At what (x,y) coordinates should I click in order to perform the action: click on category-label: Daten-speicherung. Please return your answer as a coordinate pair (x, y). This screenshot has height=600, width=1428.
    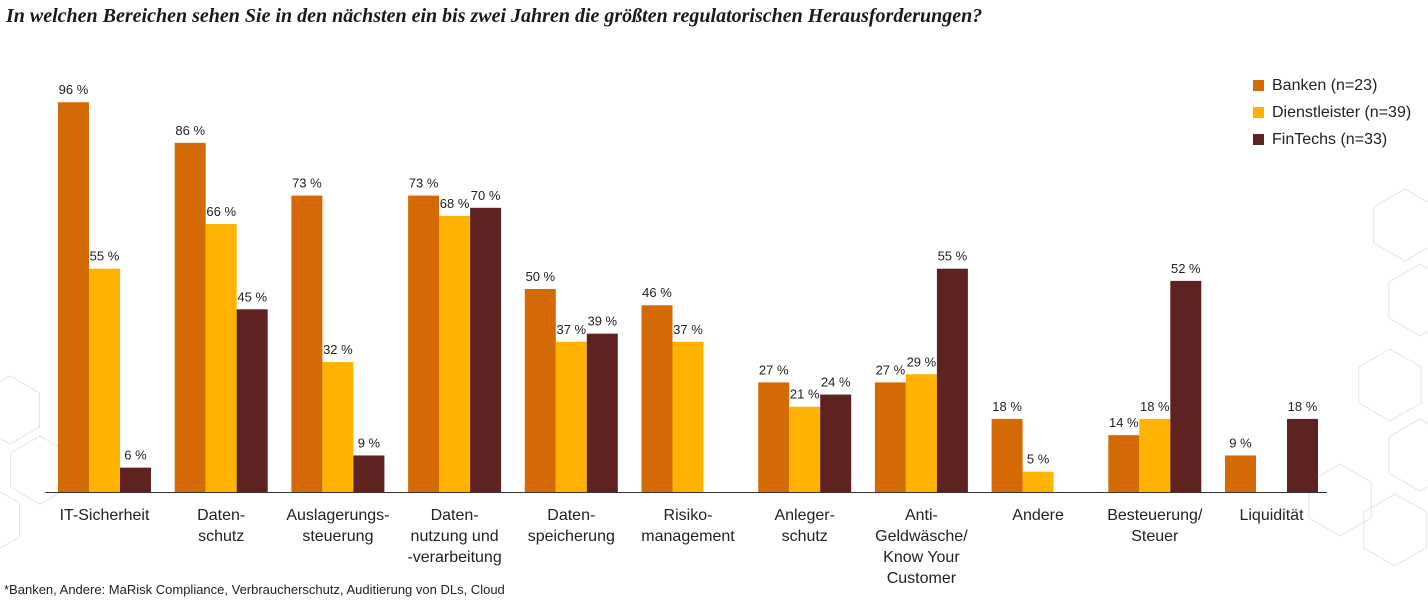
    Looking at the image, I should click on (571, 526).